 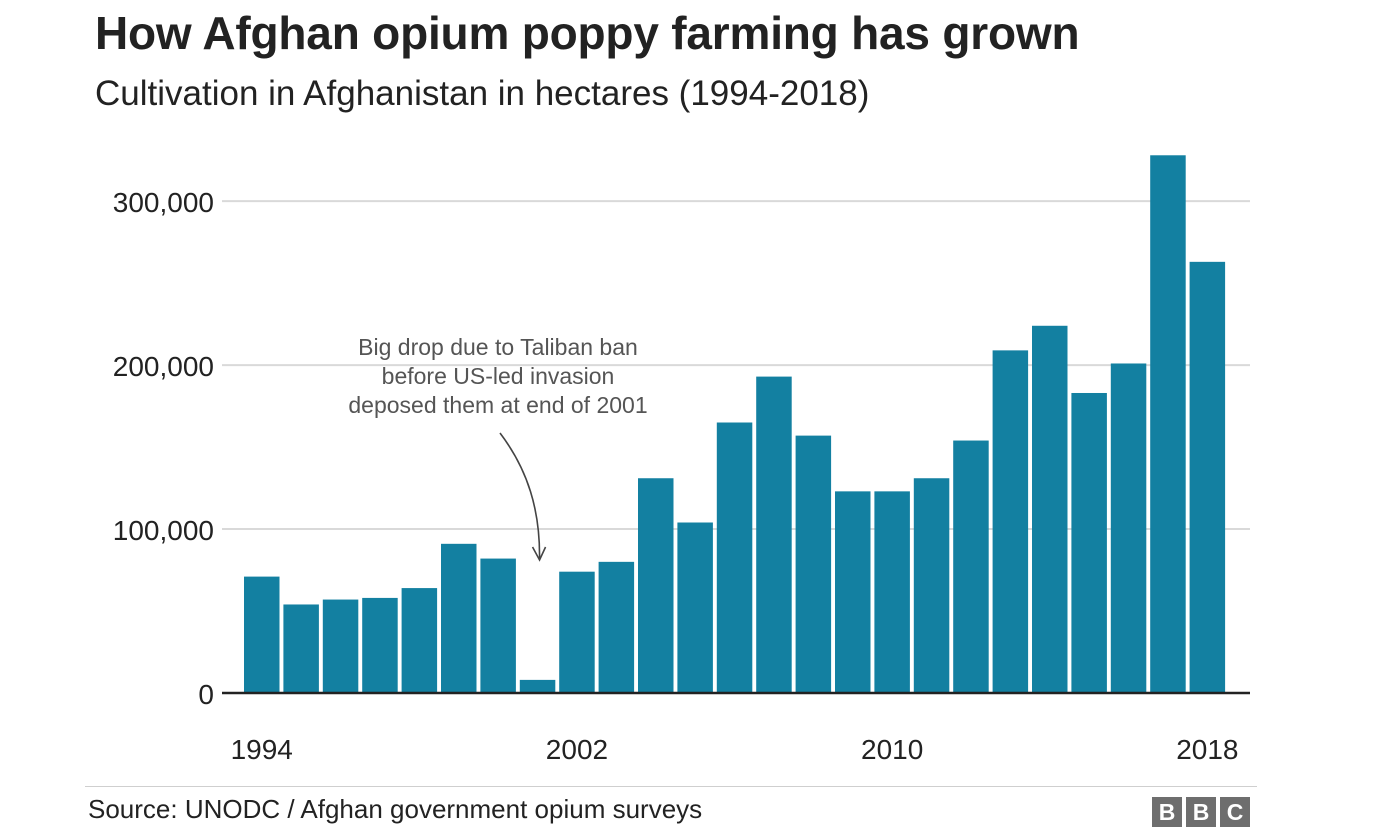 I want to click on y-tick-label: 200,000, so click(x=163, y=366).